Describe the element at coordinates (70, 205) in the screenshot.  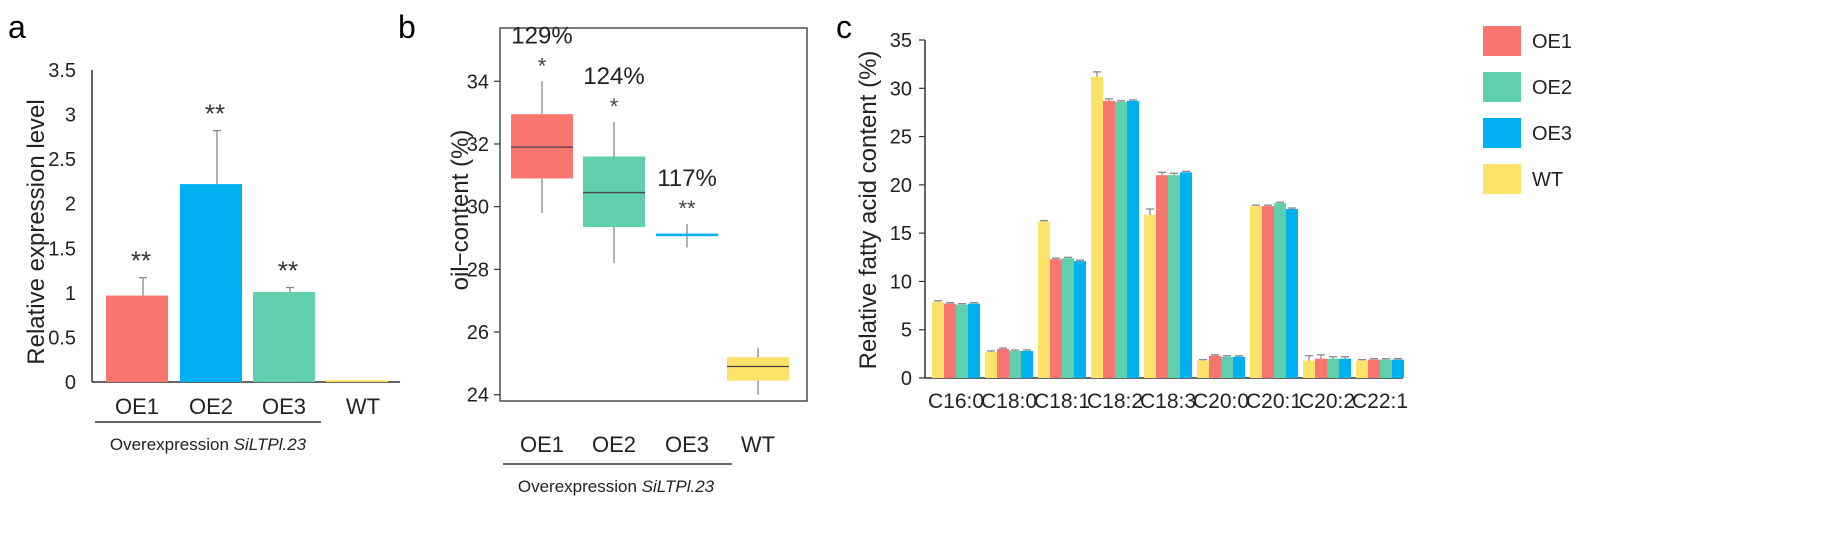
I see `panel-a-y-tick-label: 2` at that location.